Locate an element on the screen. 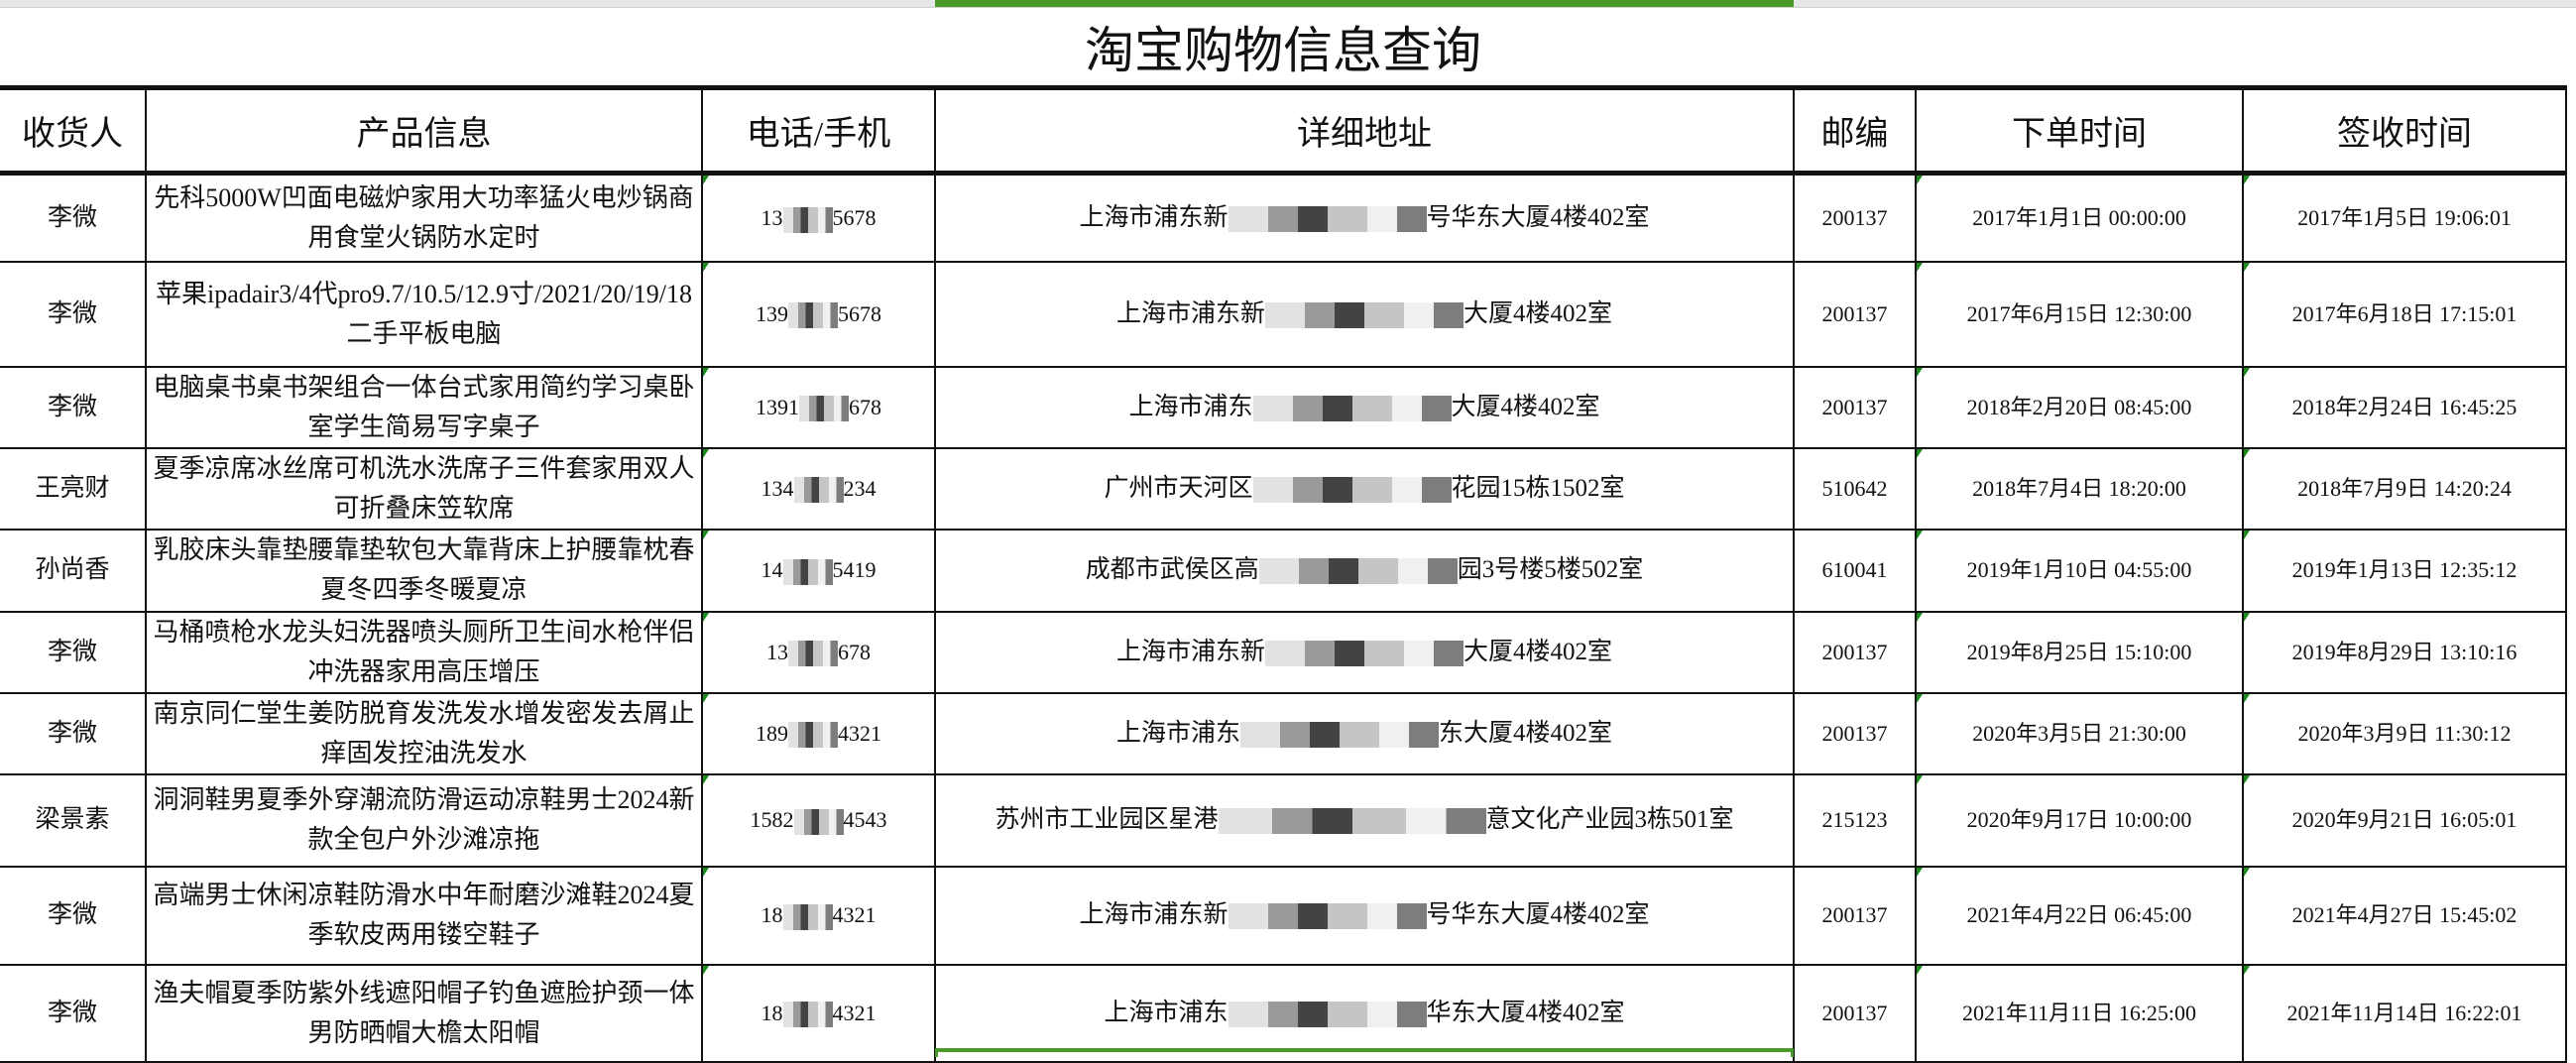 This screenshot has width=2576, height=1063. sign-time-cell: 2019年8月29日 13:10:16 is located at coordinates (2404, 652).